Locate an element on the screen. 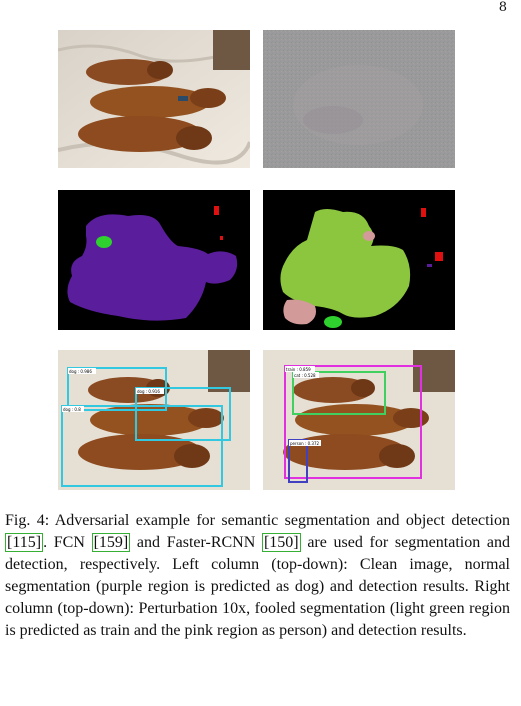 This screenshot has height=706, width=521. det-label-cat: cat : 0.528 is located at coordinates (305, 375).